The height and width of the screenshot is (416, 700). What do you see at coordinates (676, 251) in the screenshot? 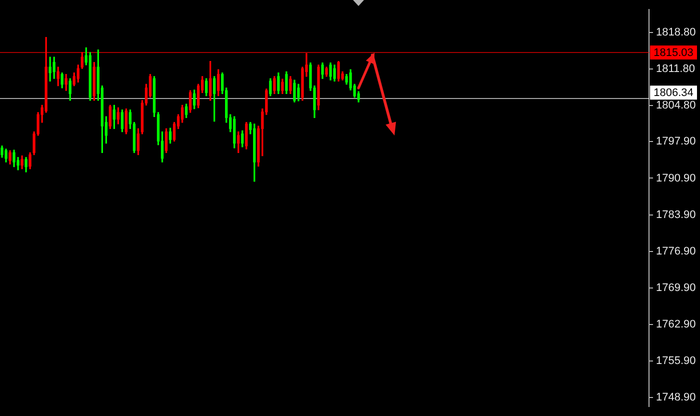
I see `y-tick-label: 1776.90` at bounding box center [676, 251].